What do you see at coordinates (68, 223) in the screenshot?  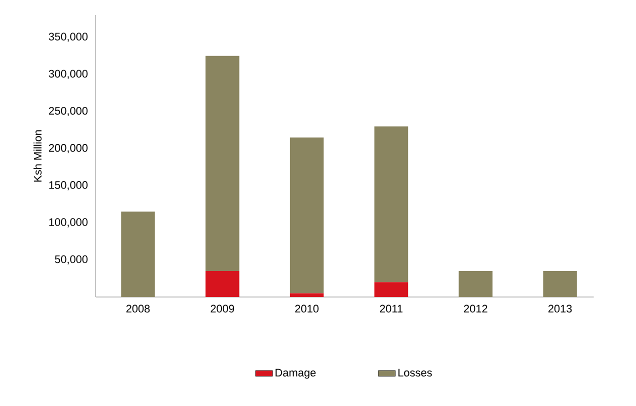 I see `y-tick-label: 100,000` at bounding box center [68, 223].